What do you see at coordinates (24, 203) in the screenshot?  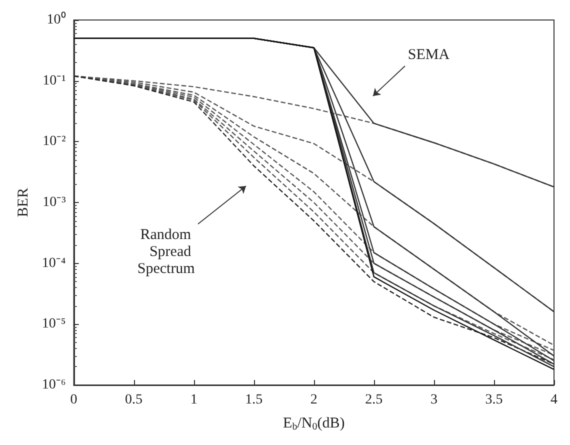 I see `y-axis-title: BER` at bounding box center [24, 203].